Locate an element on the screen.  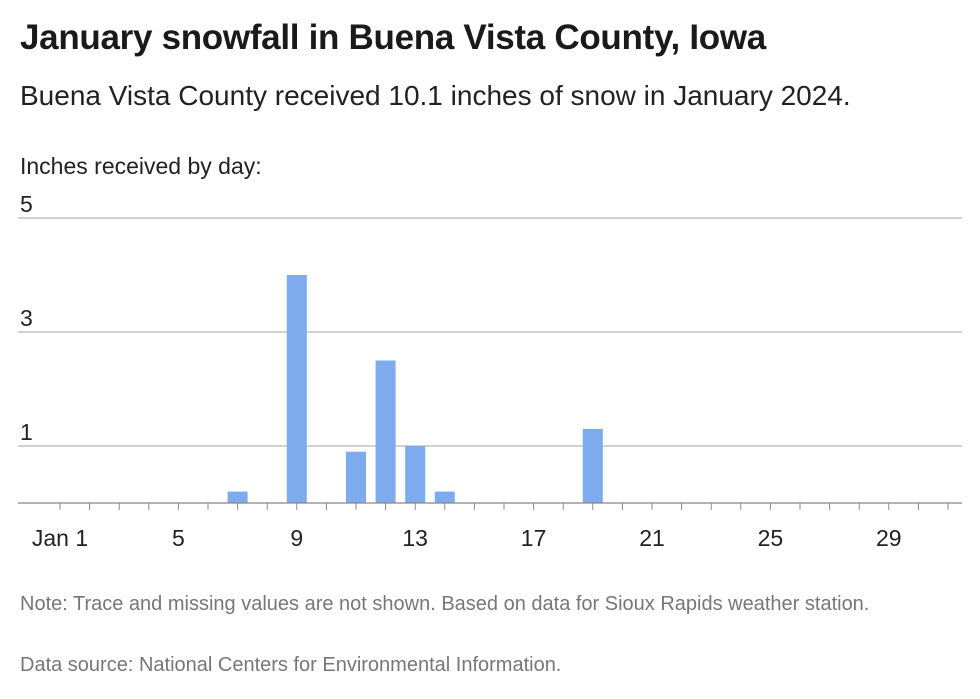
y-axis-ticks: 5 3 1 is located at coordinates (26, 318).